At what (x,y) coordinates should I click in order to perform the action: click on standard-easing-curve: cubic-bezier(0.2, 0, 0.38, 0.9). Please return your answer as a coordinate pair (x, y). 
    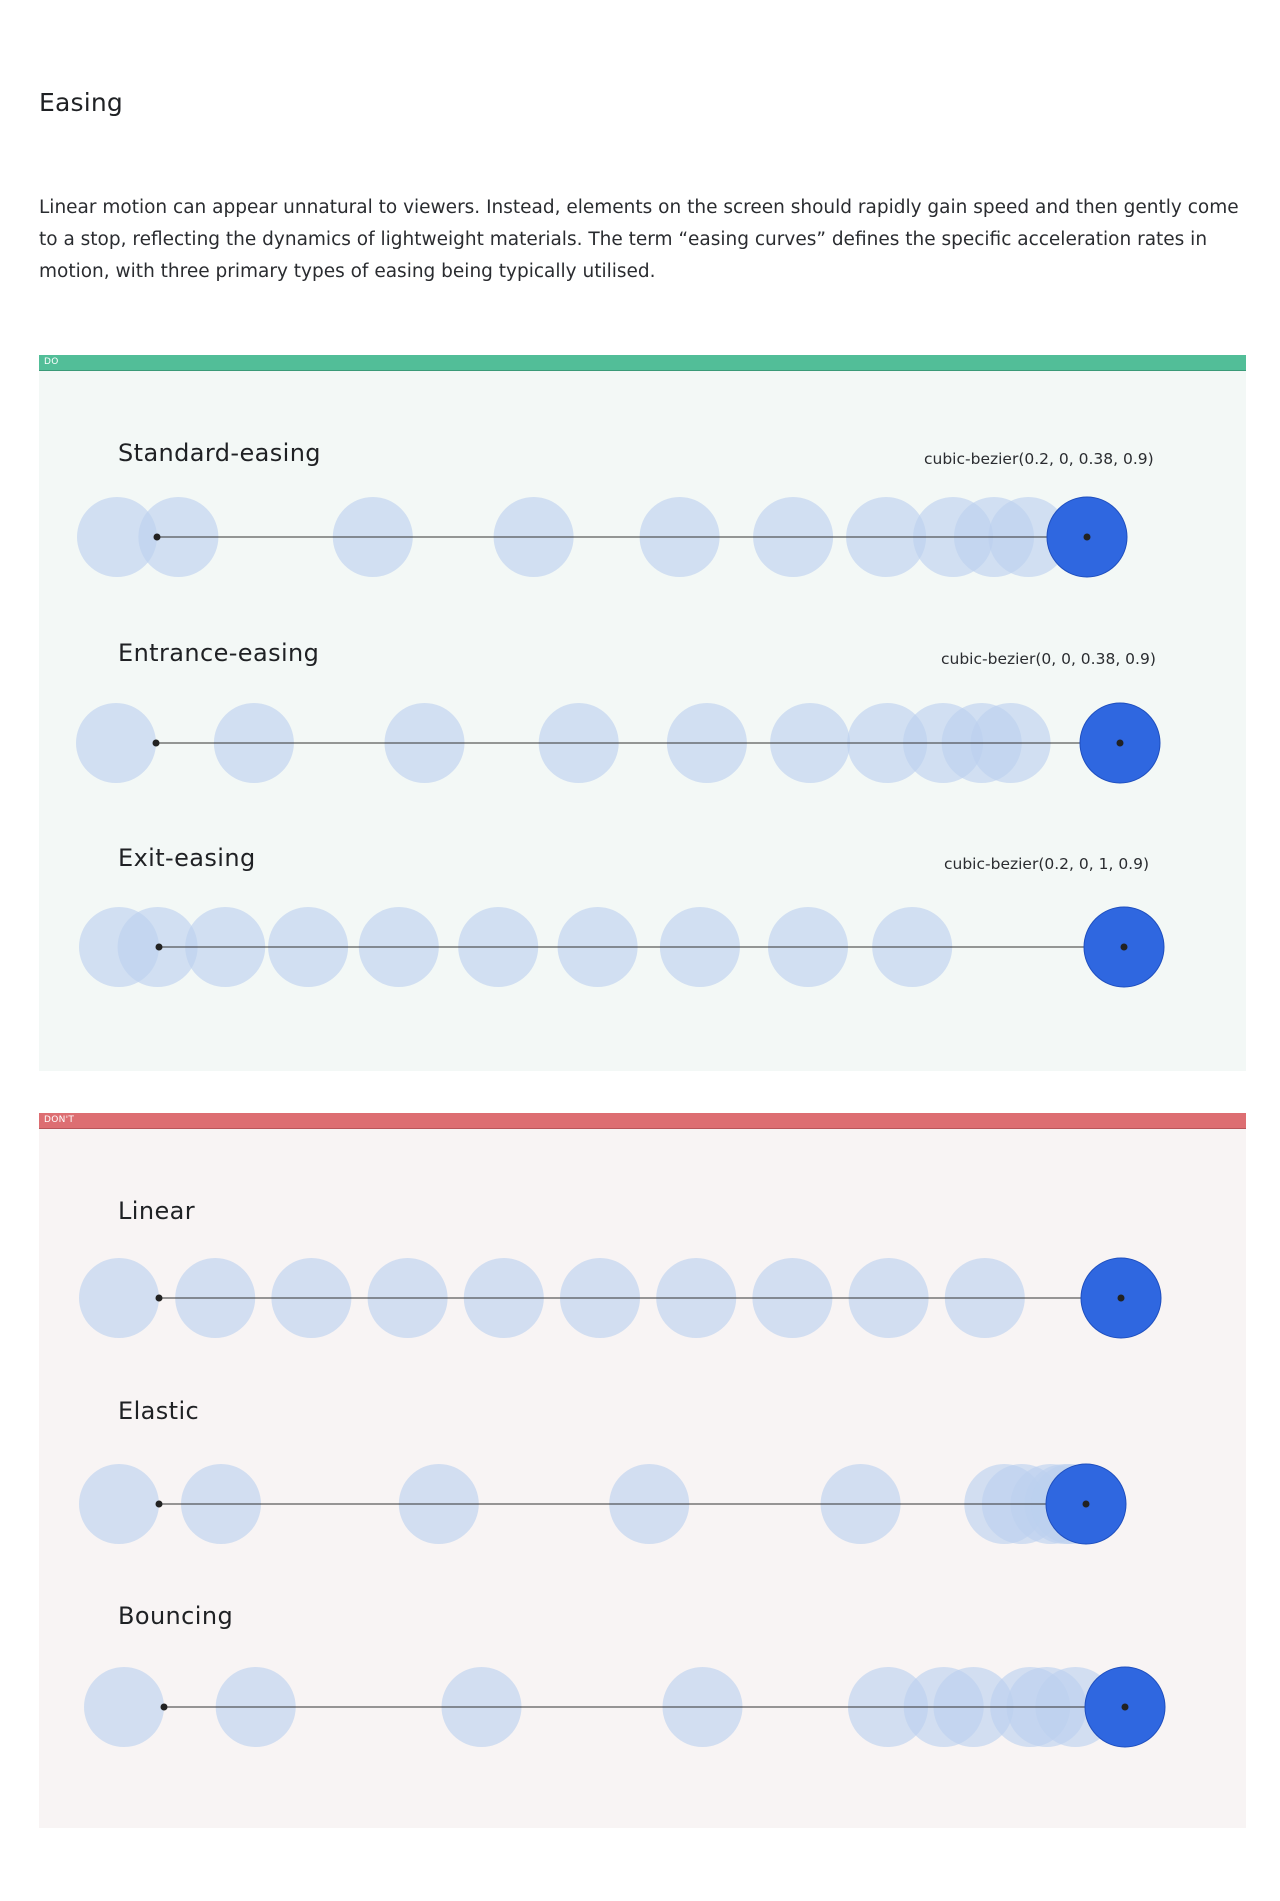
    Looking at the image, I should click on (1039, 459).